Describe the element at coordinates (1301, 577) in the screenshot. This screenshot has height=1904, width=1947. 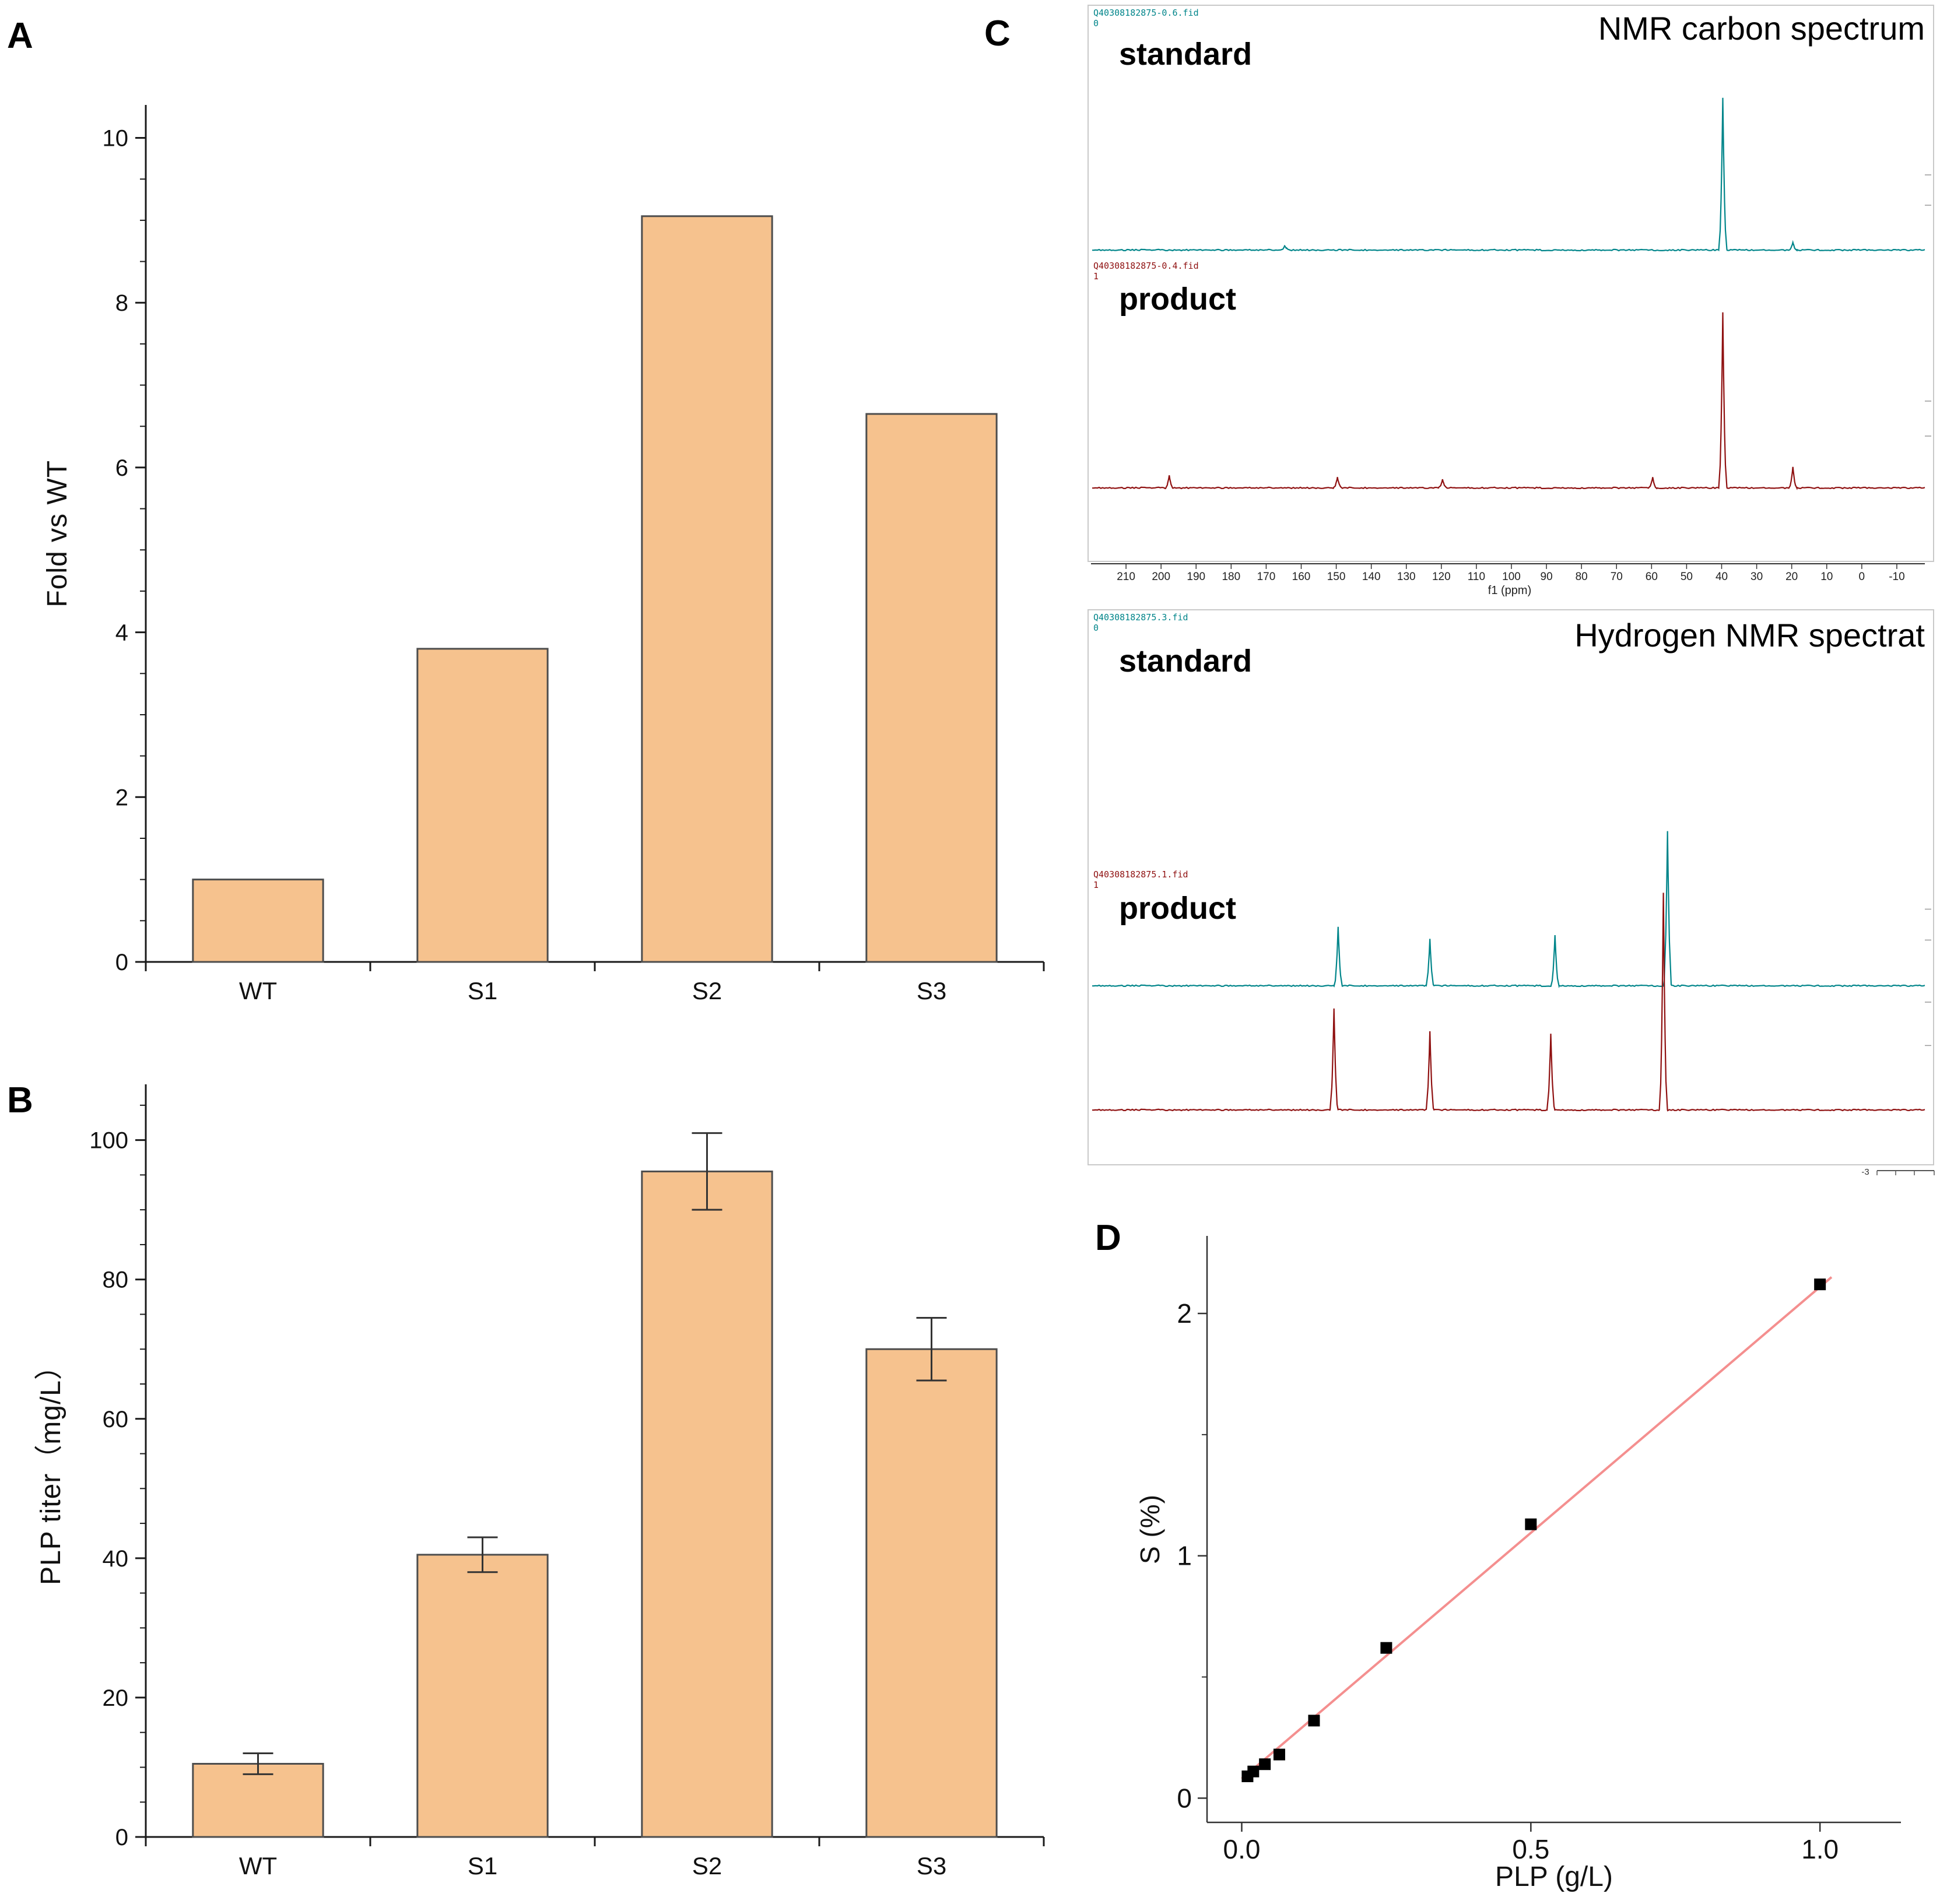
I see `svg-text: 160` at that location.